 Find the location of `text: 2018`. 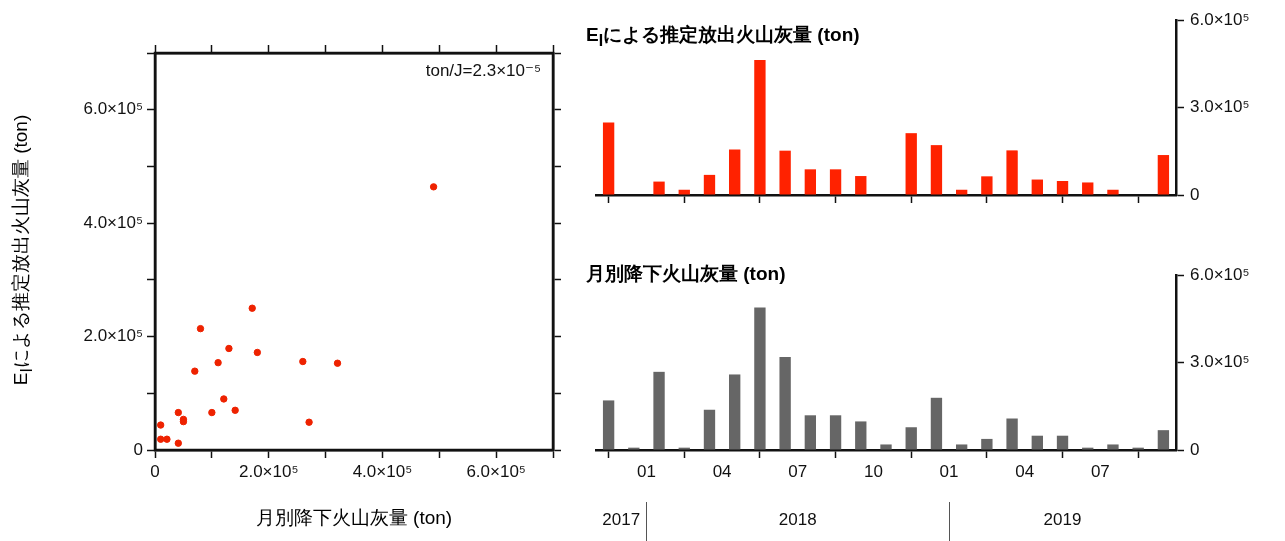

text: 2018 is located at coordinates (797, 519).